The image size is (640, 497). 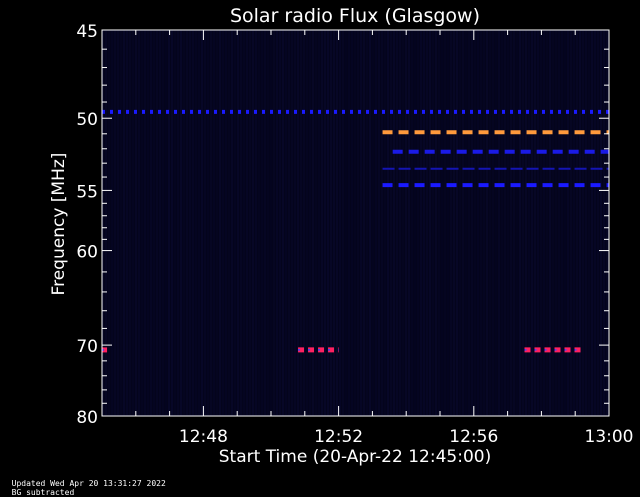 What do you see at coordinates (88, 483) in the screenshot?
I see `updated-timestamp: Updated Wed Apr 20 13:31:27 2022` at bounding box center [88, 483].